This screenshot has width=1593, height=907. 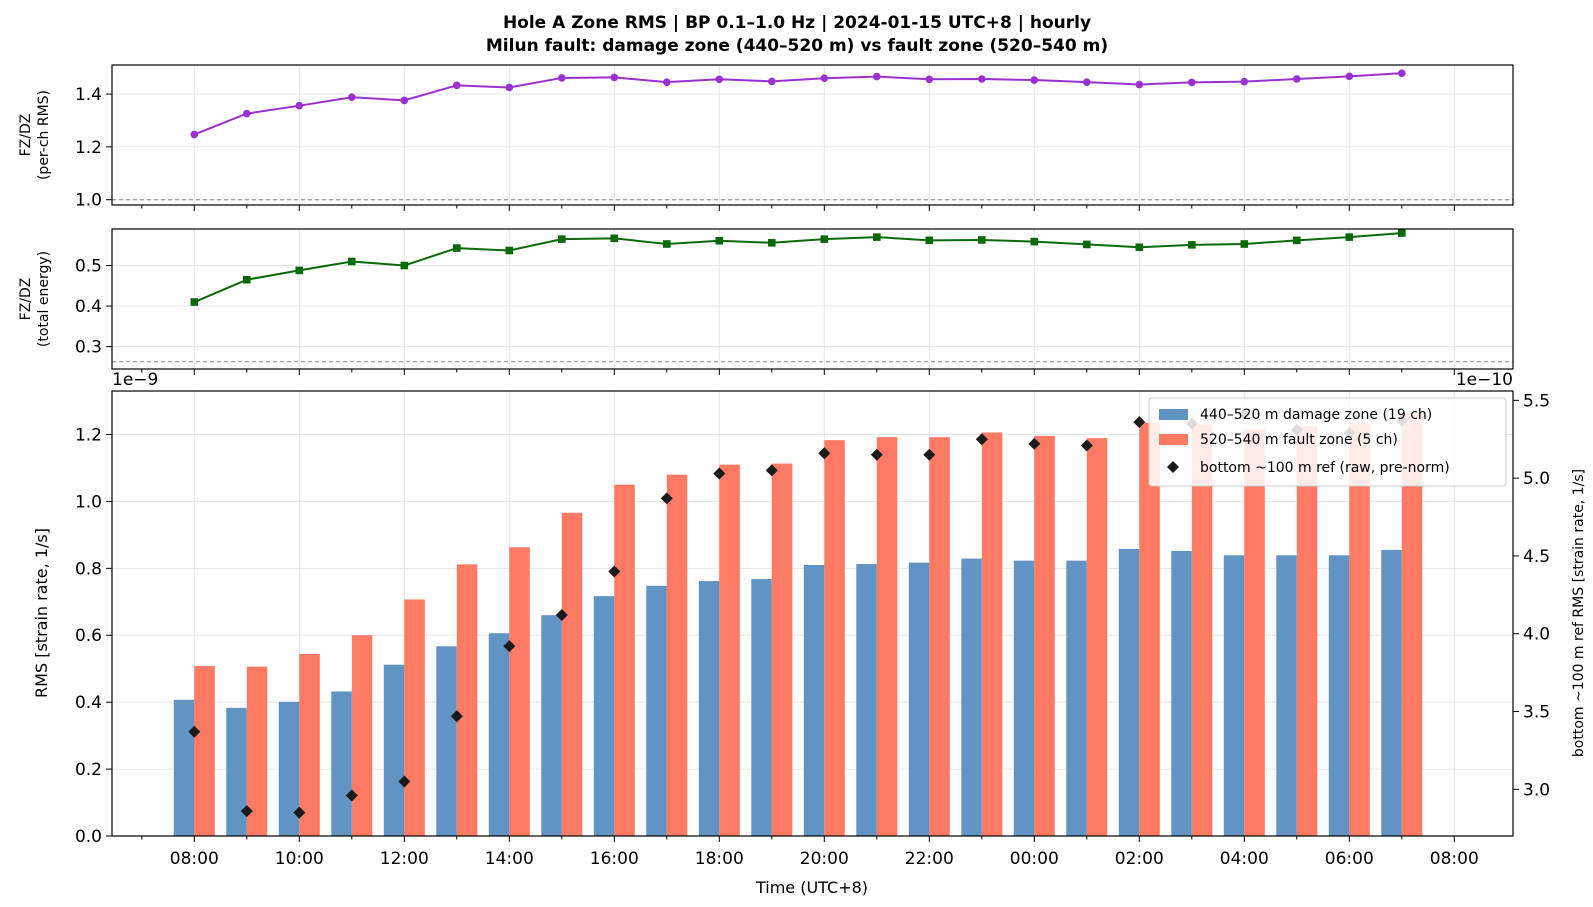 I want to click on x-tick-label: 12:00, so click(x=404, y=859).